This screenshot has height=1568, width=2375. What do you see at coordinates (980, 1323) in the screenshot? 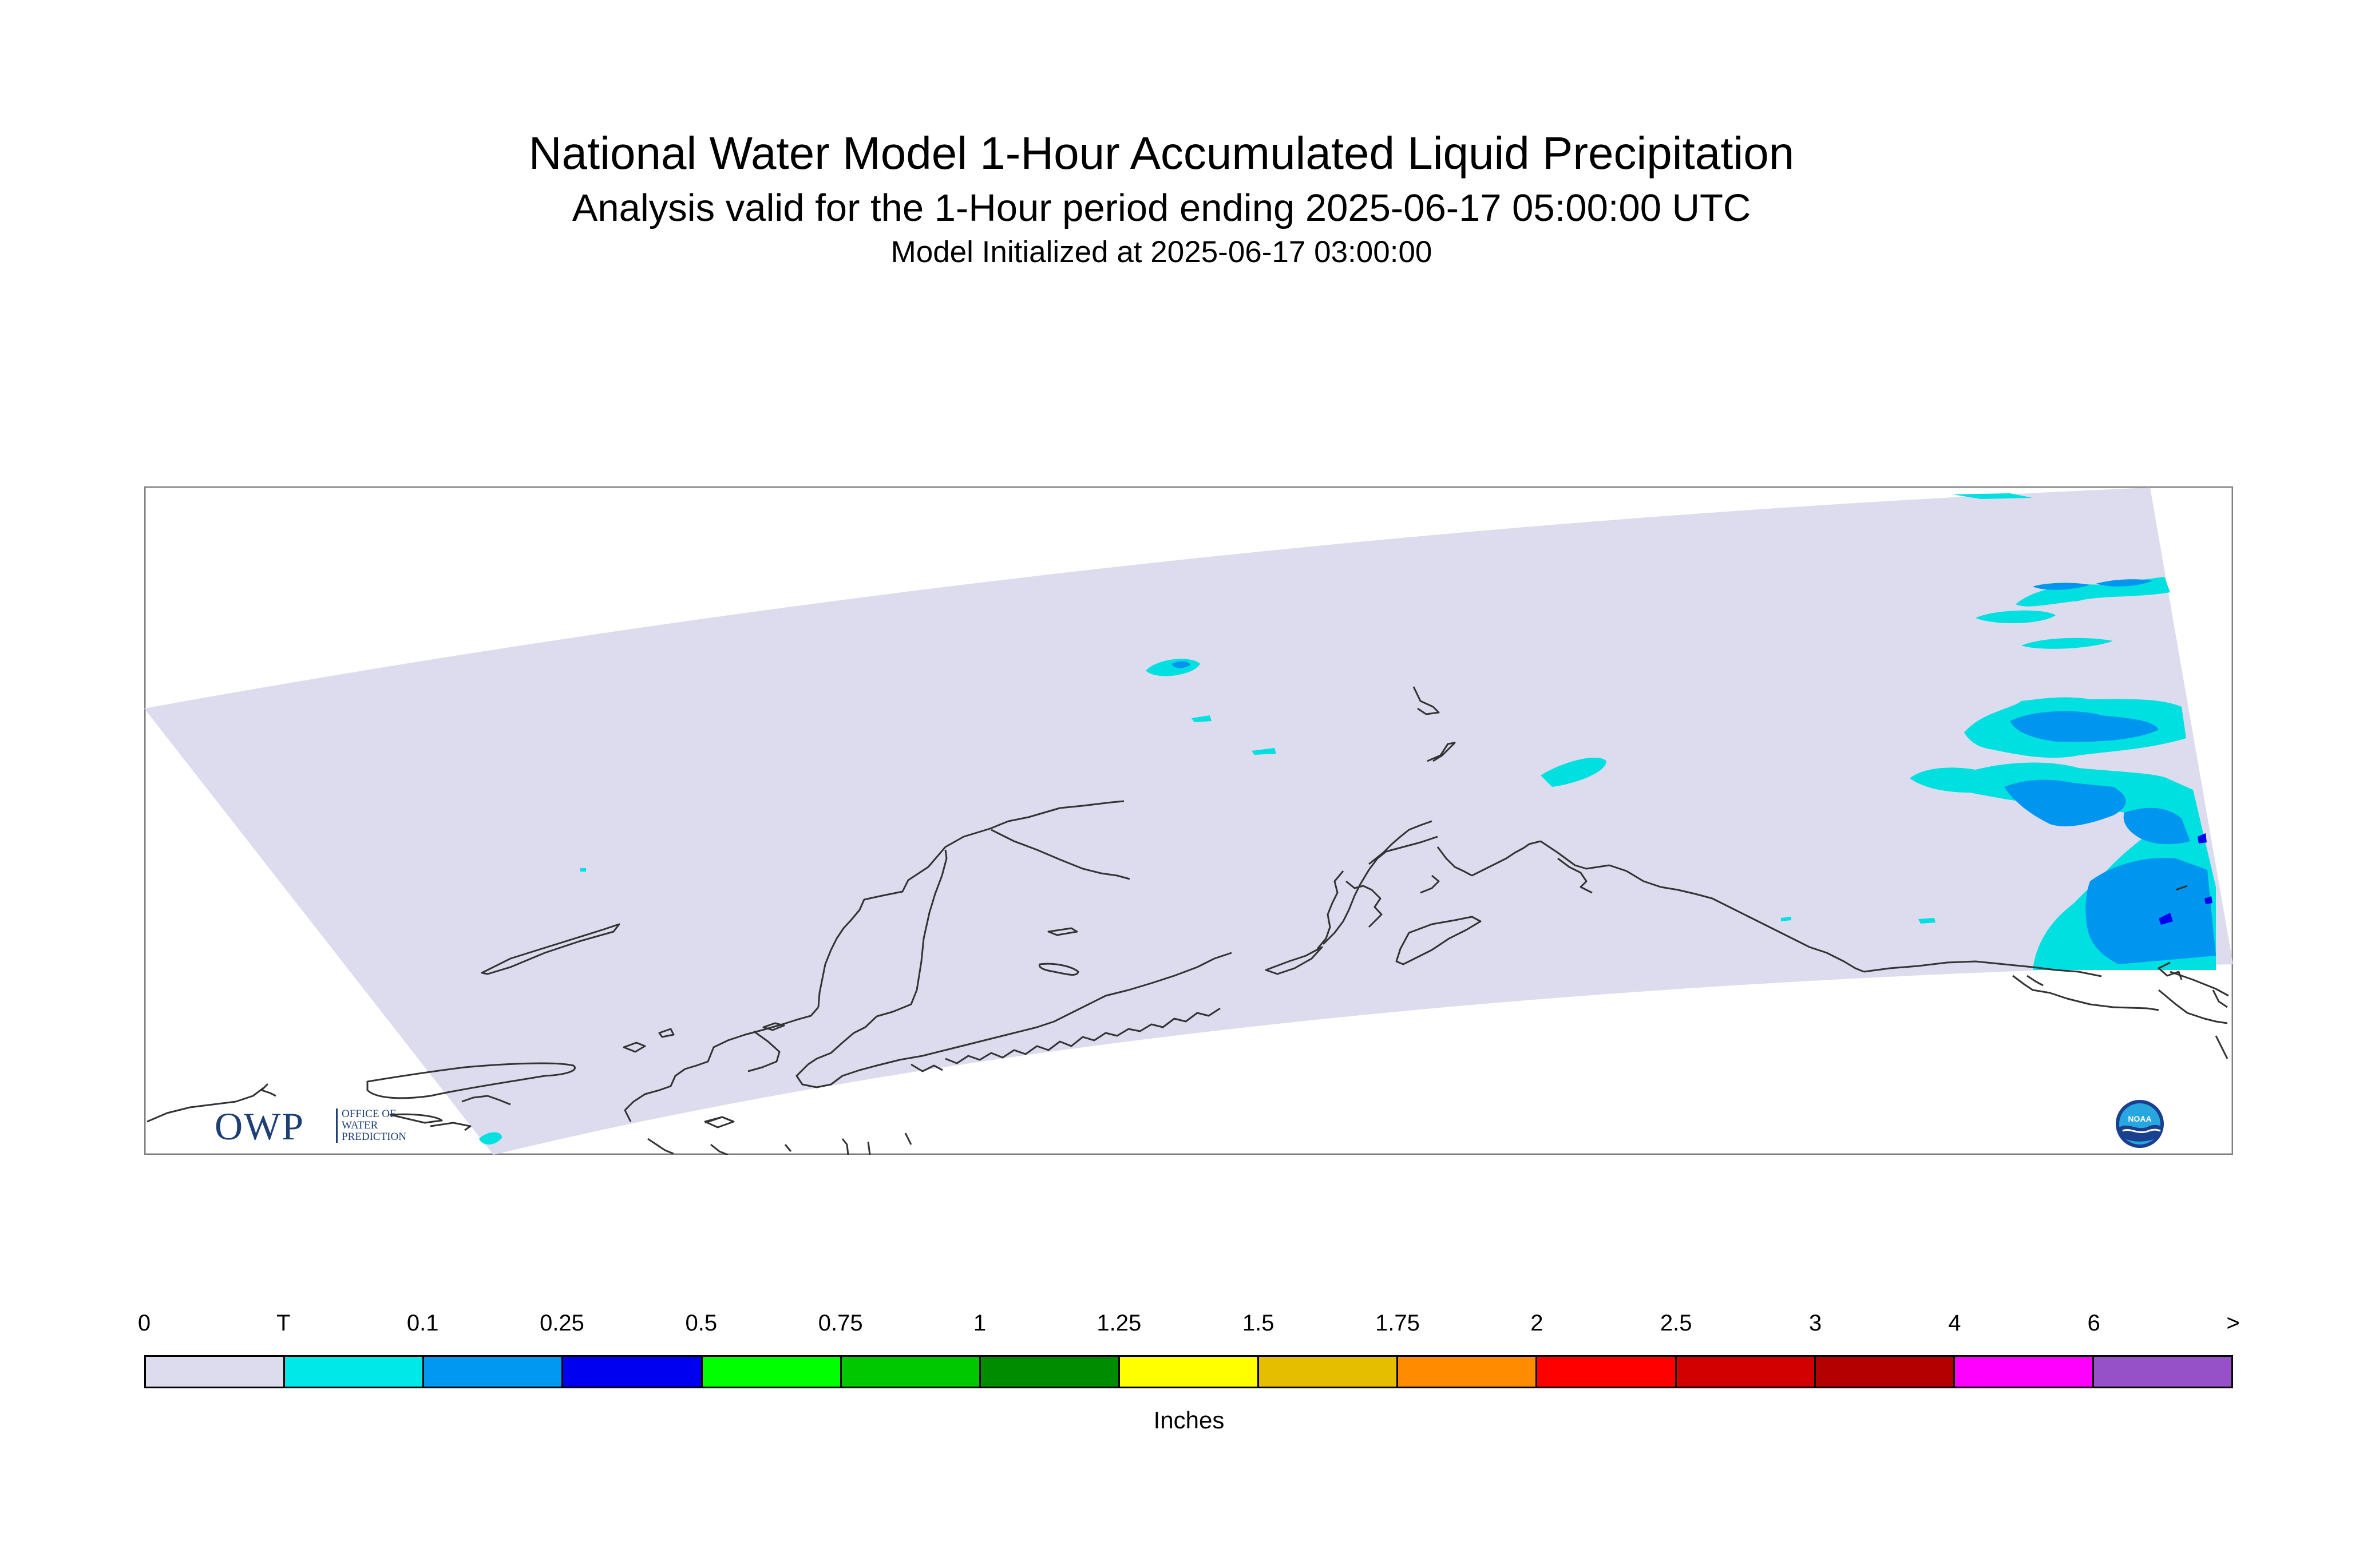
I see `legend-tick-label: 1` at bounding box center [980, 1323].